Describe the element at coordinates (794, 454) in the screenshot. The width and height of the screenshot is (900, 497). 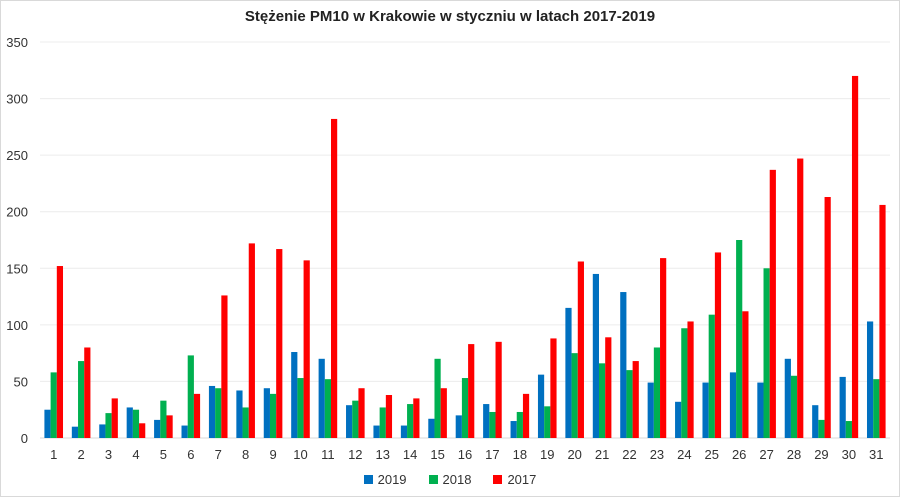
I see `x-tick-label: 28` at that location.